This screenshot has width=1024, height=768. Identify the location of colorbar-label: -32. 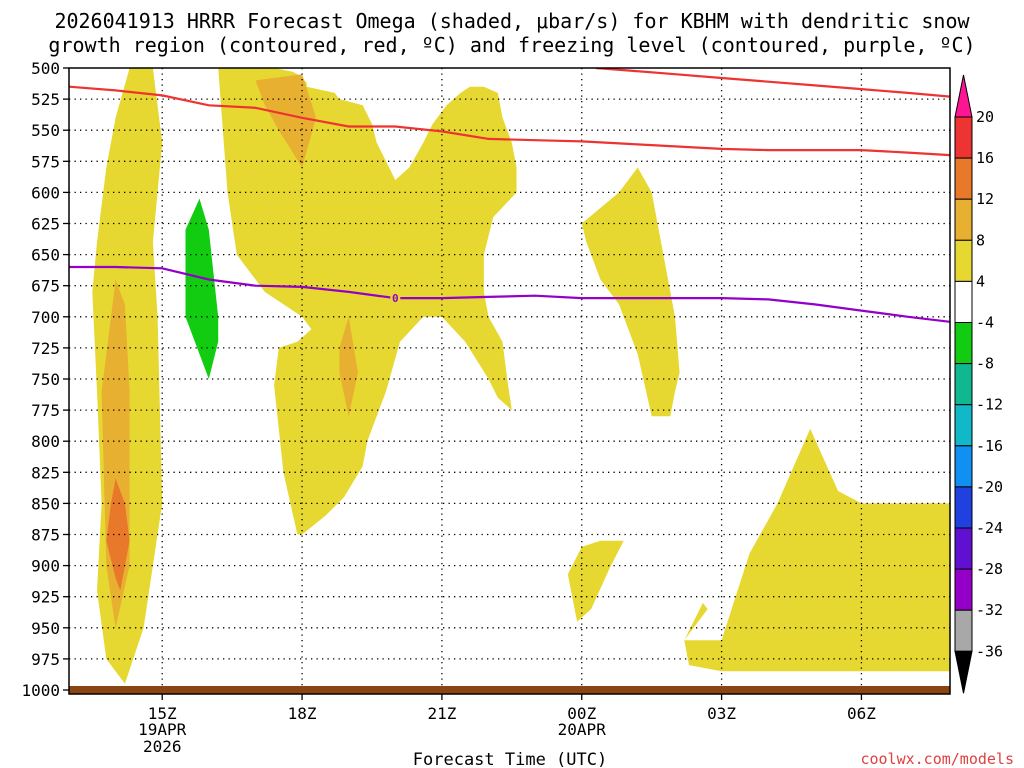
(989, 610).